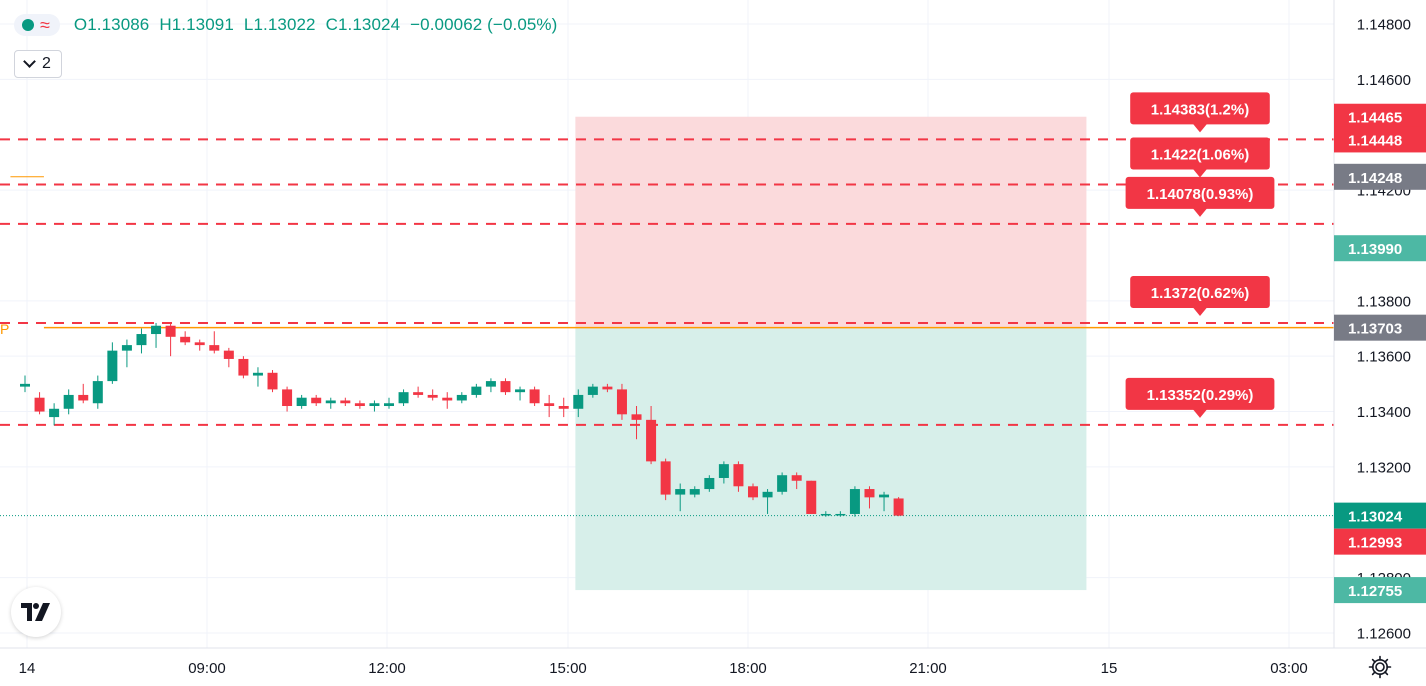 The image size is (1426, 686). What do you see at coordinates (1380, 541) in the screenshot?
I see `price-axis-tag: 1.12993` at bounding box center [1380, 541].